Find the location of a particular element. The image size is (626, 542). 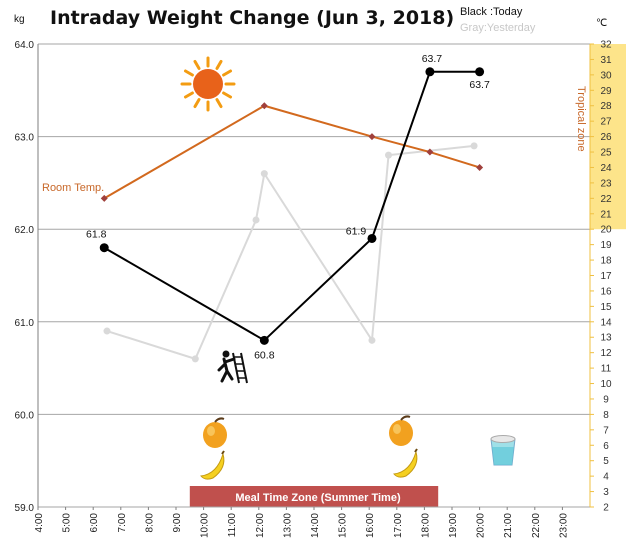

x-tick-label: 15:00 is located at coordinates (343, 525).